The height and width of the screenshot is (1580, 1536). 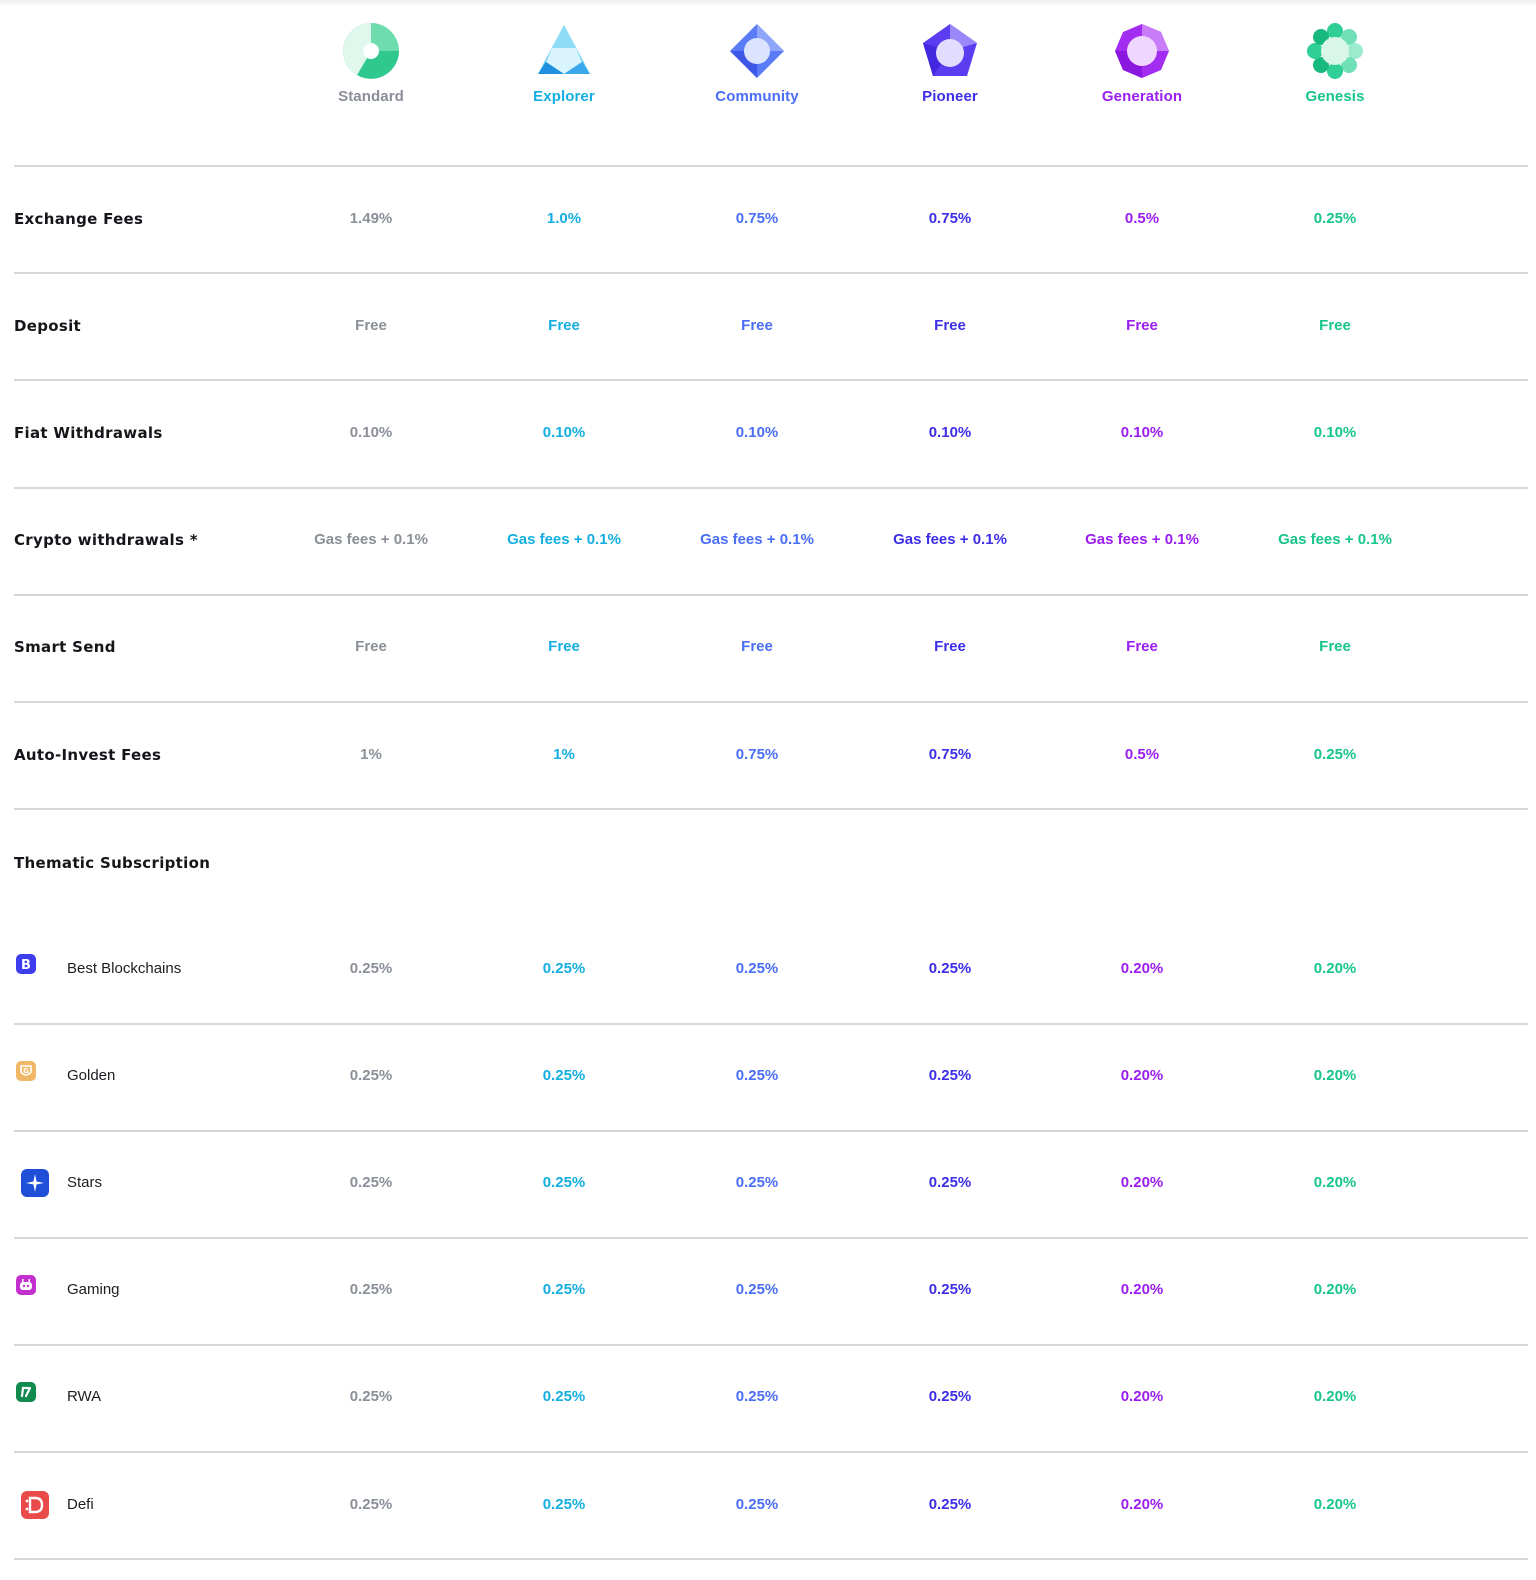 I want to click on tier-explorer: Explorer, so click(x=564, y=63).